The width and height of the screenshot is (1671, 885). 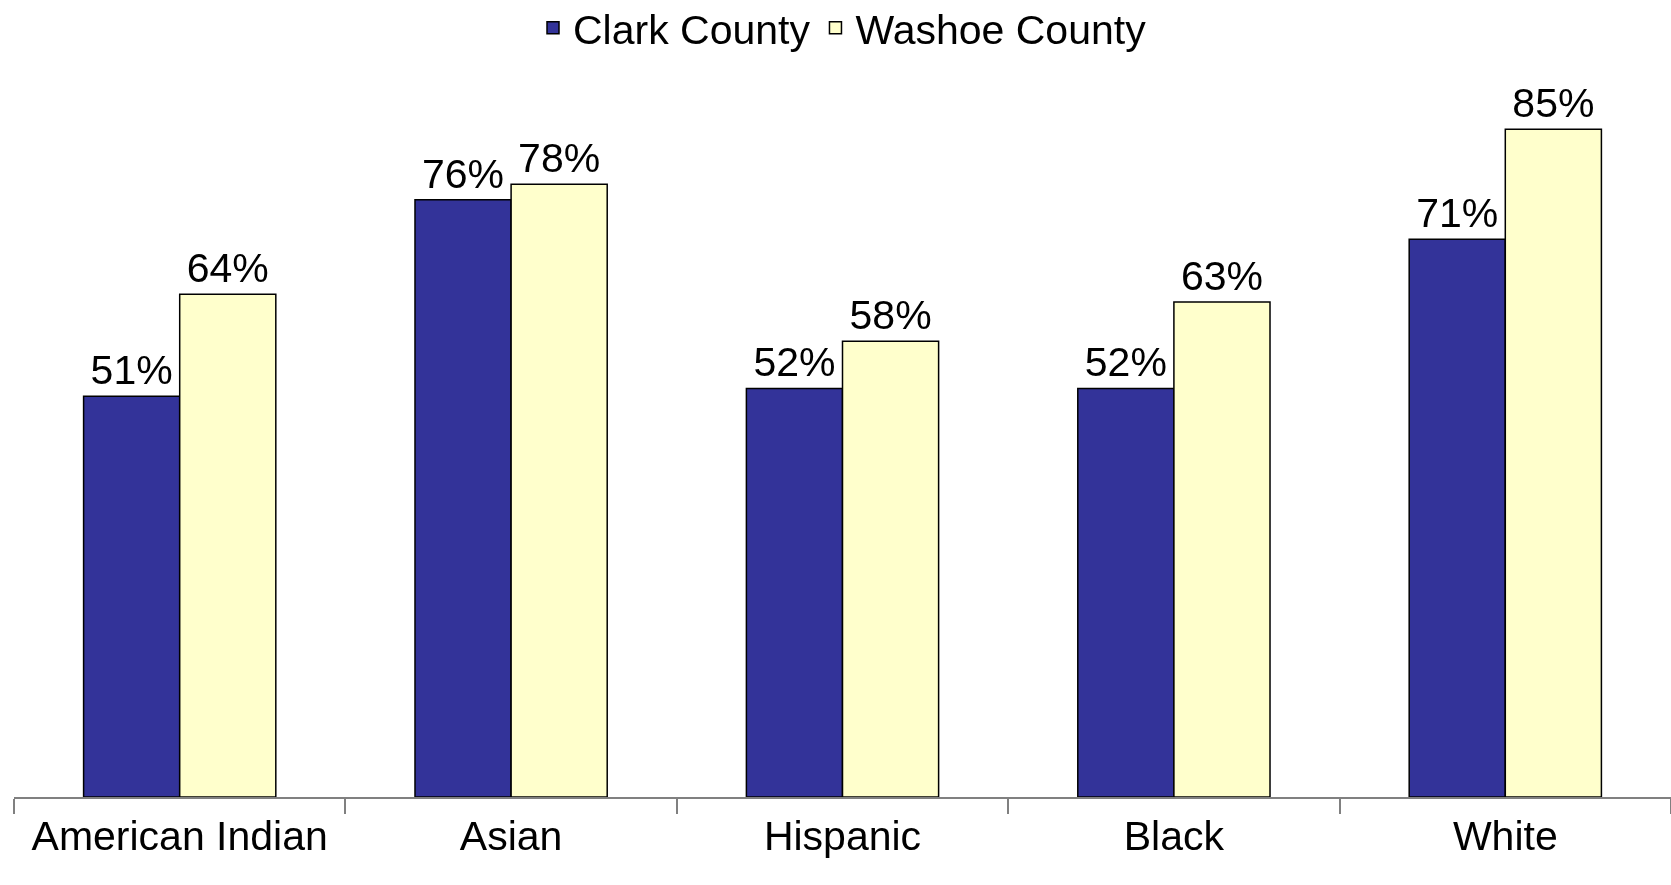 I want to click on data-label: 78%, so click(x=559, y=158).